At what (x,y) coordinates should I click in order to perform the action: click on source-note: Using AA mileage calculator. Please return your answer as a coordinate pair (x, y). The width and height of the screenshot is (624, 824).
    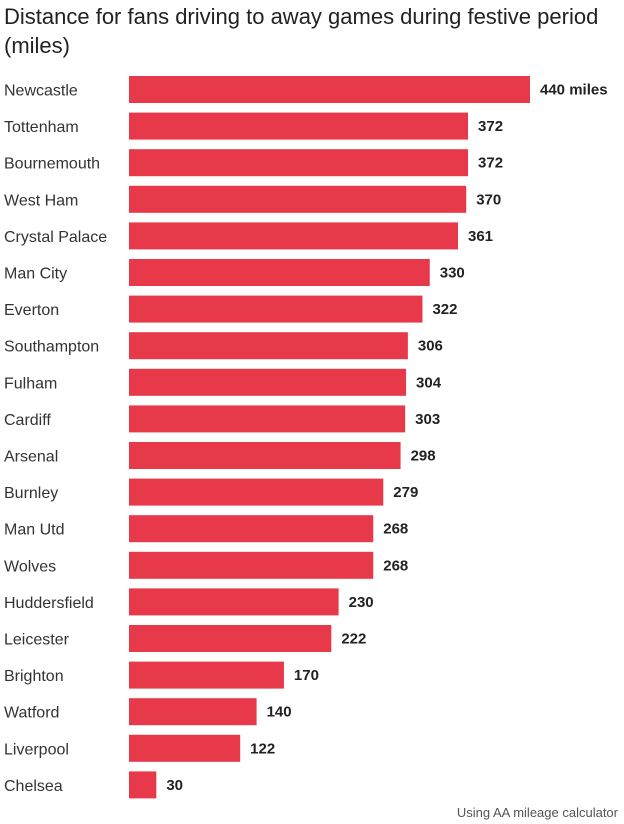
    Looking at the image, I should click on (537, 812).